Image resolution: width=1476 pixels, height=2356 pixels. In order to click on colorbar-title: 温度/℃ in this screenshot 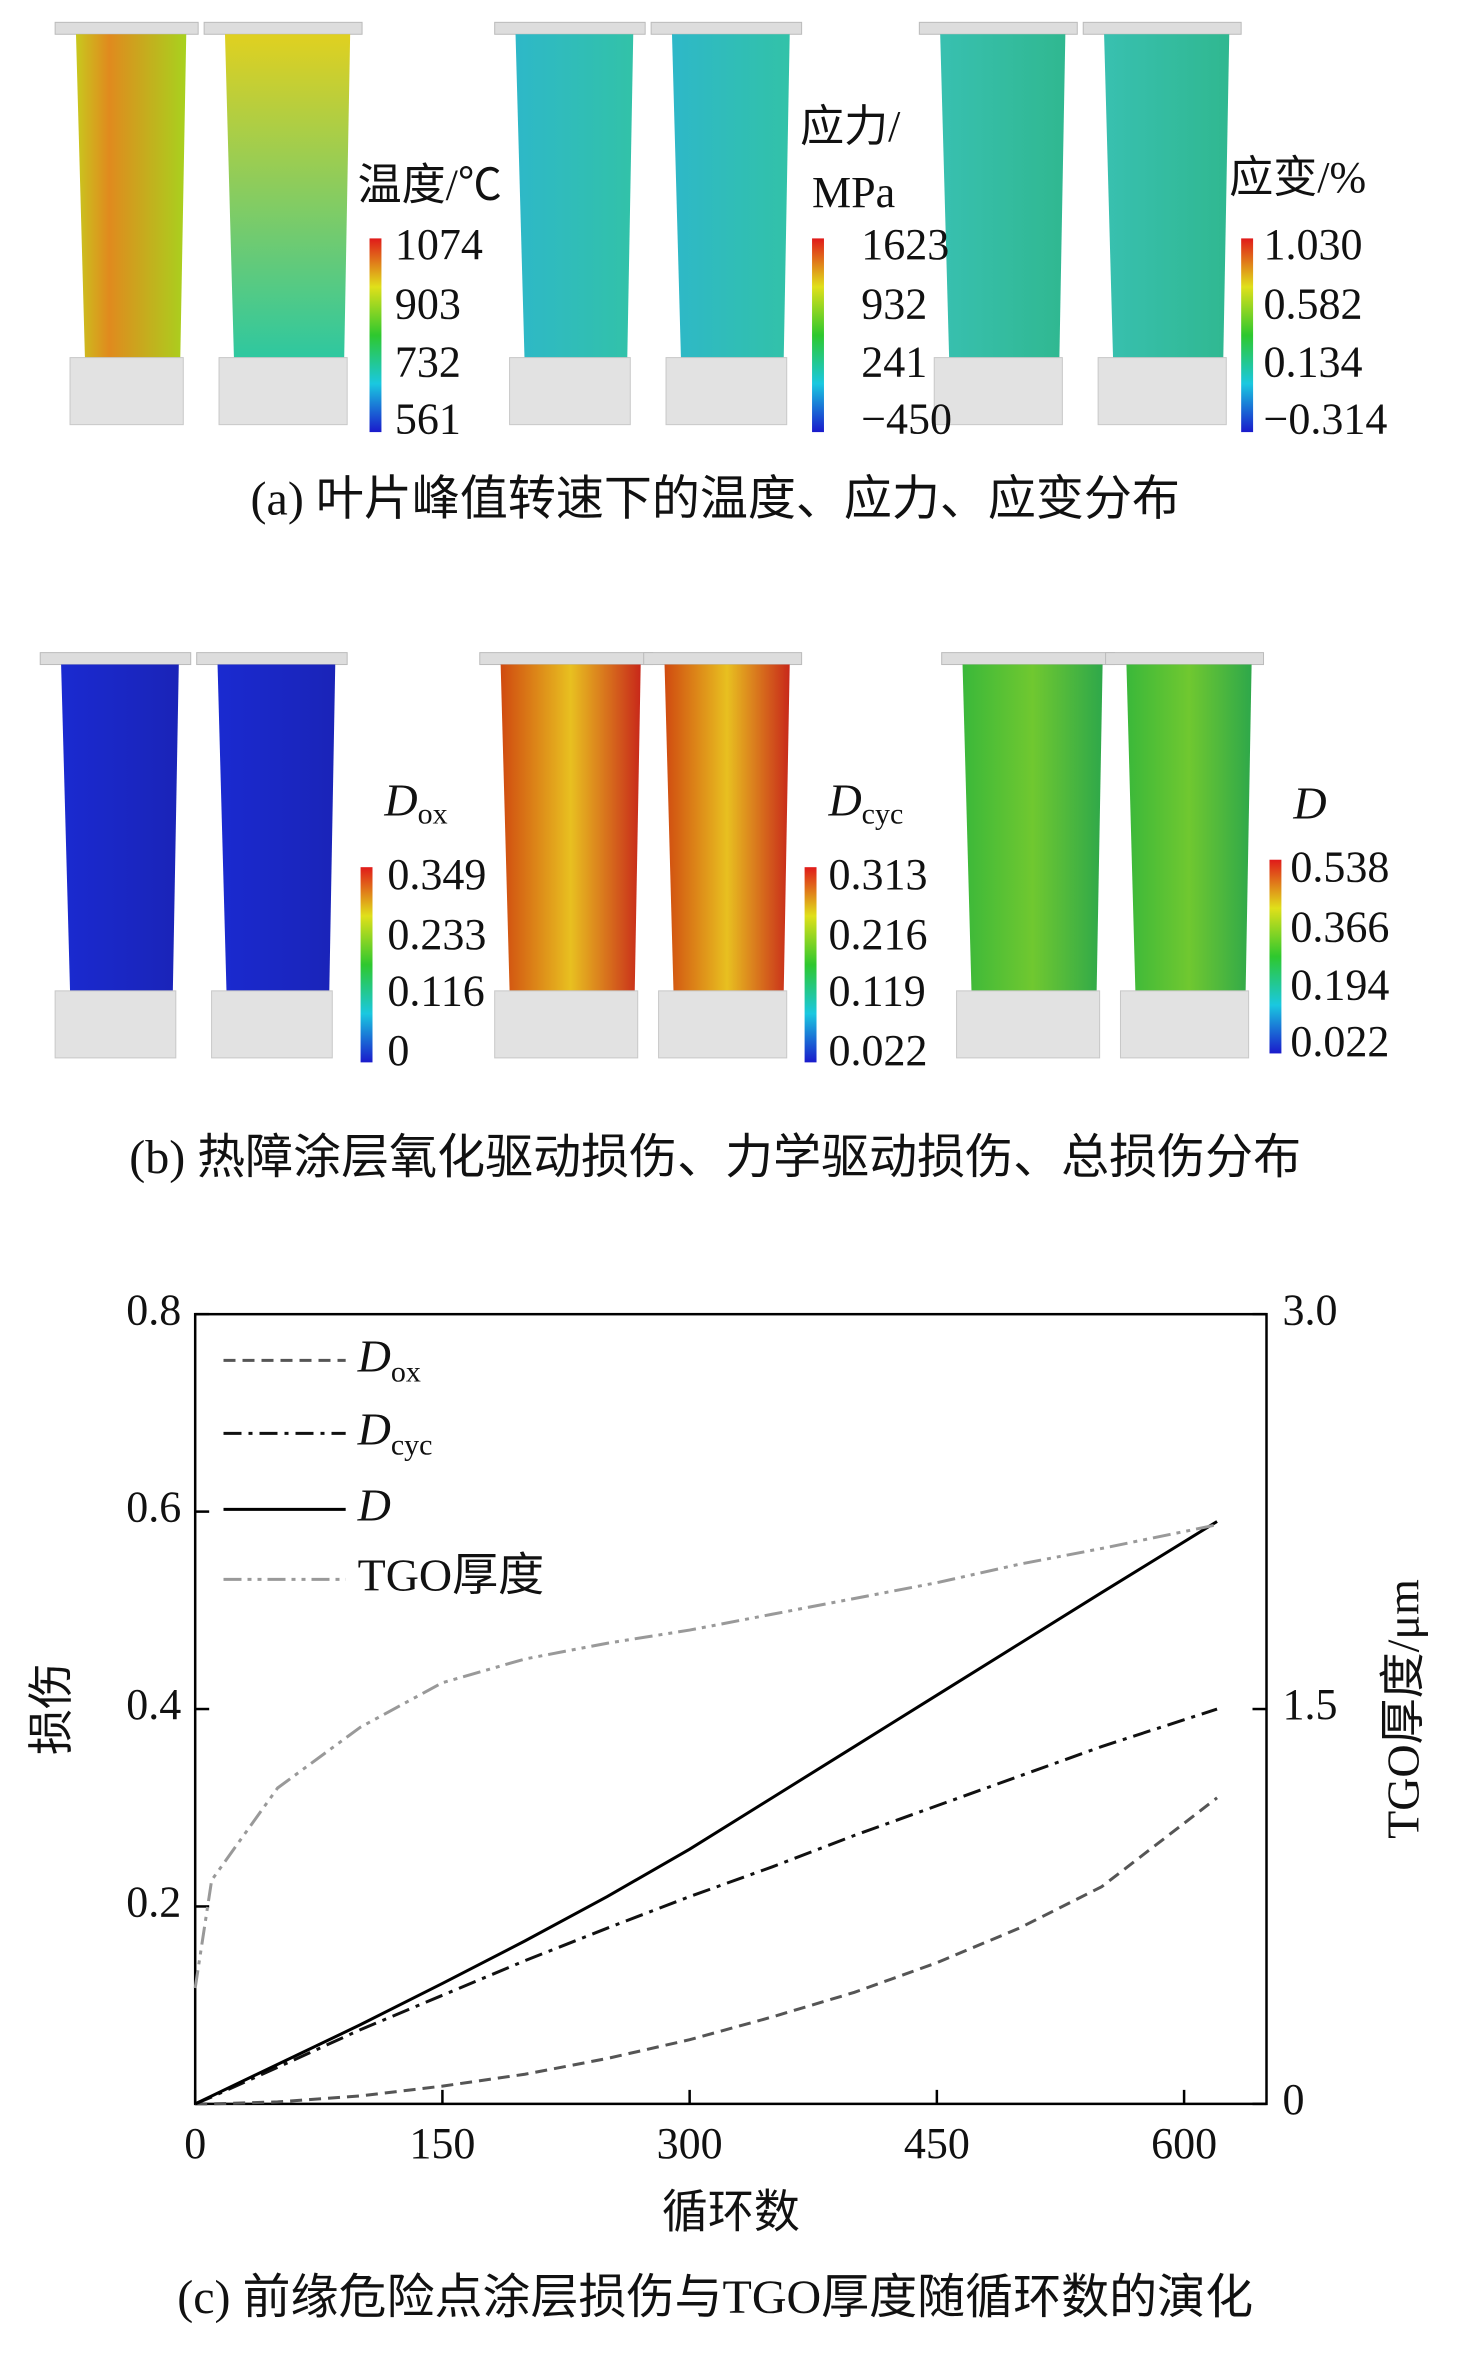, I will do `click(430, 184)`.